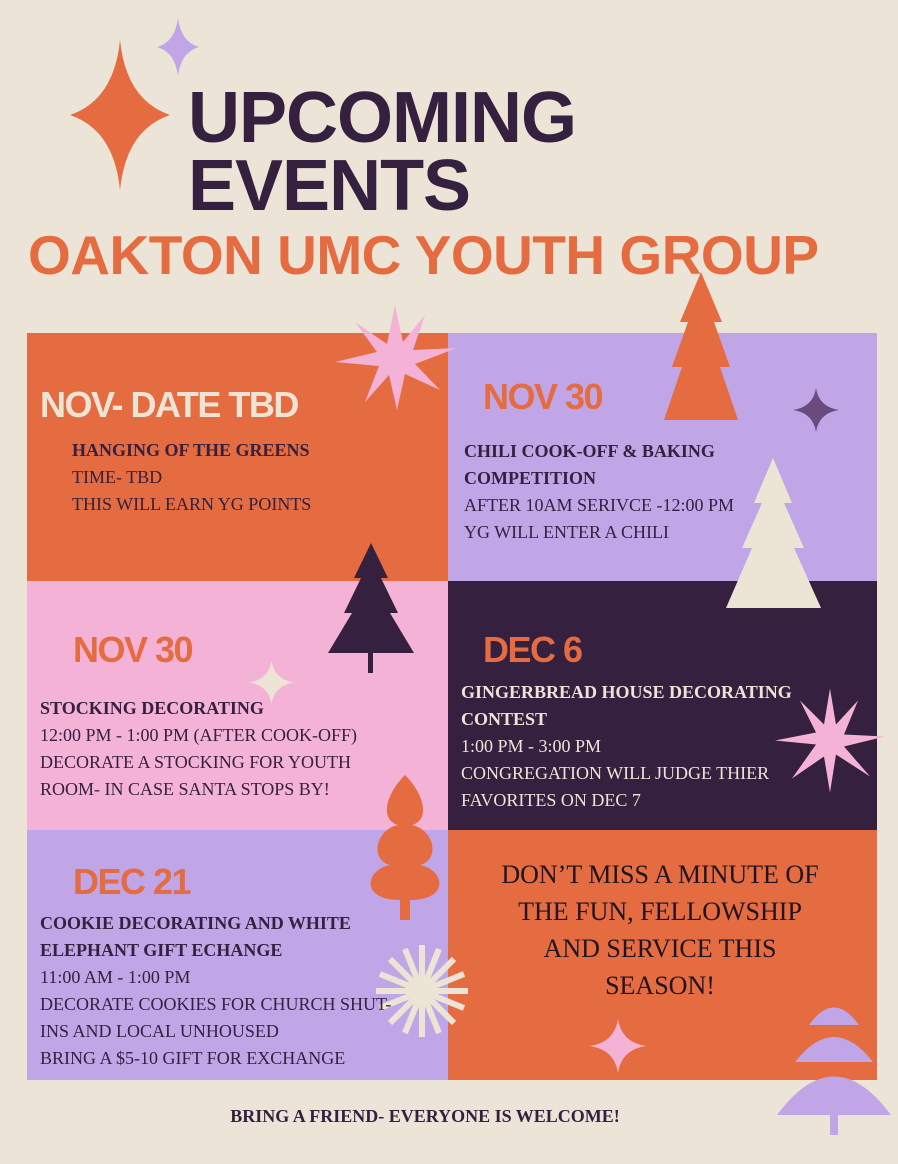 This screenshot has height=1164, width=898. Describe the element at coordinates (132, 881) in the screenshot. I see `event-5-date: DEC 21` at that location.